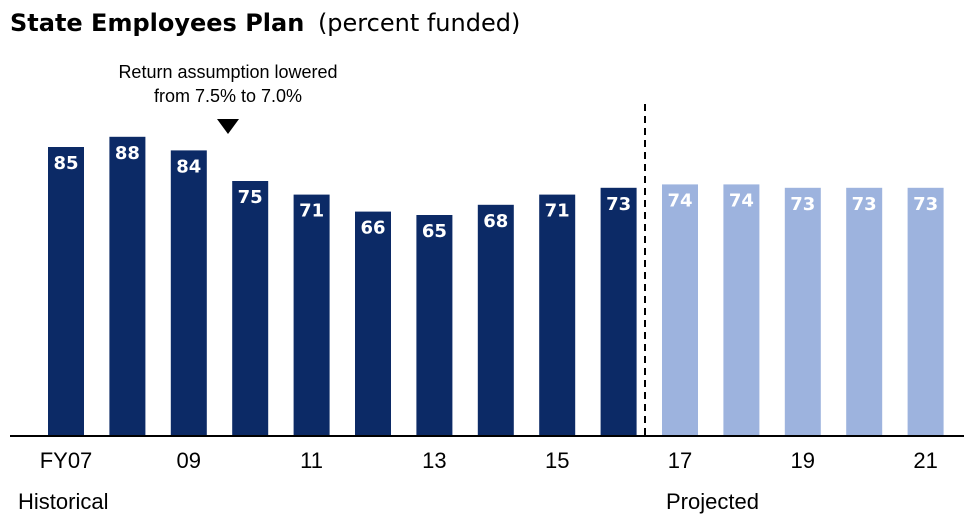 This screenshot has width=964, height=520. I want to click on series-label: Historical, so click(63, 501).